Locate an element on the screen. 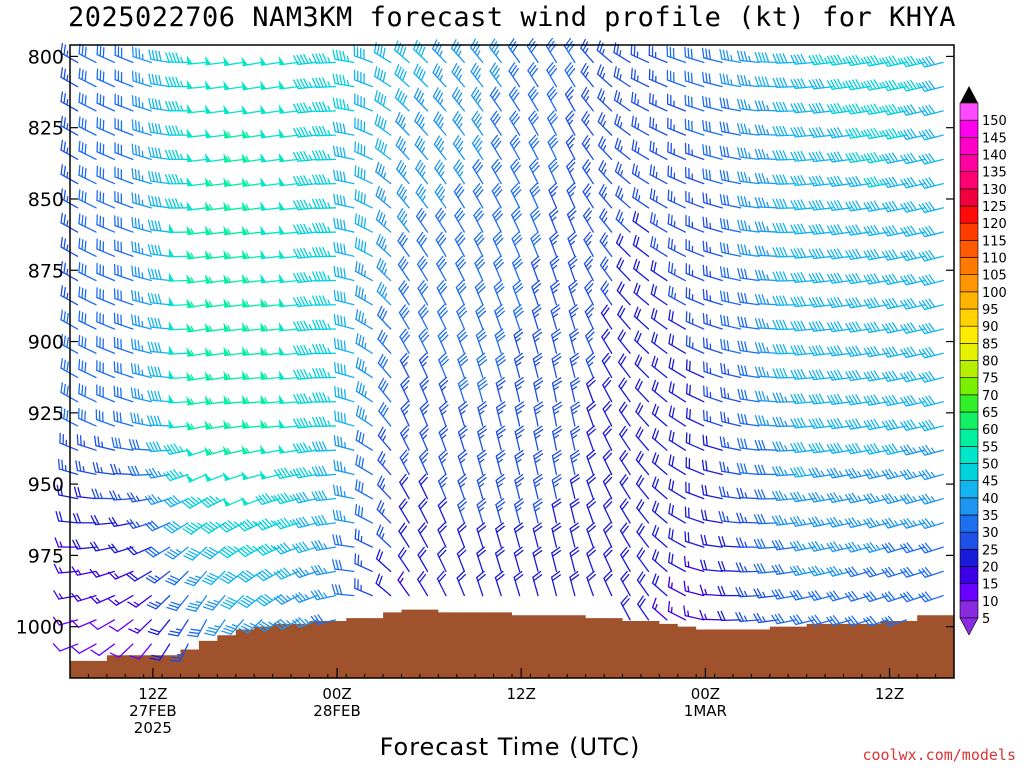 The height and width of the screenshot is (768, 1024). y-tick-label: 975 is located at coordinates (46, 556).